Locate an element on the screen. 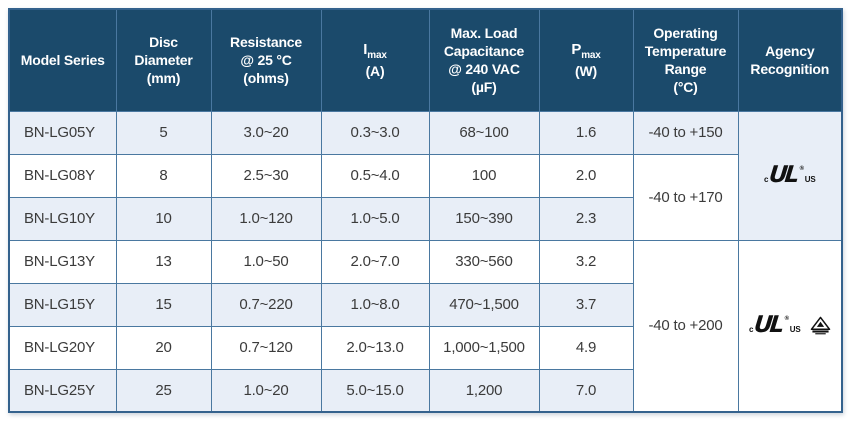 The image size is (849, 426). pmax-symbol: Pmax is located at coordinates (586, 51).